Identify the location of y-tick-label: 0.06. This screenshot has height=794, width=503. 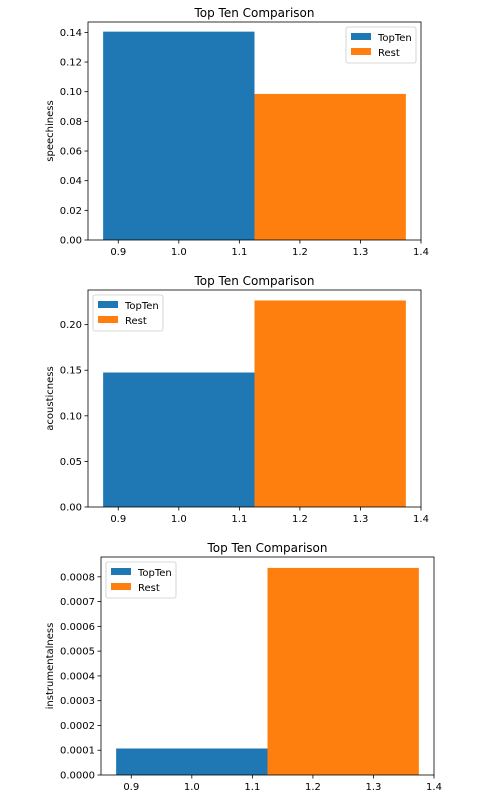
(71, 152).